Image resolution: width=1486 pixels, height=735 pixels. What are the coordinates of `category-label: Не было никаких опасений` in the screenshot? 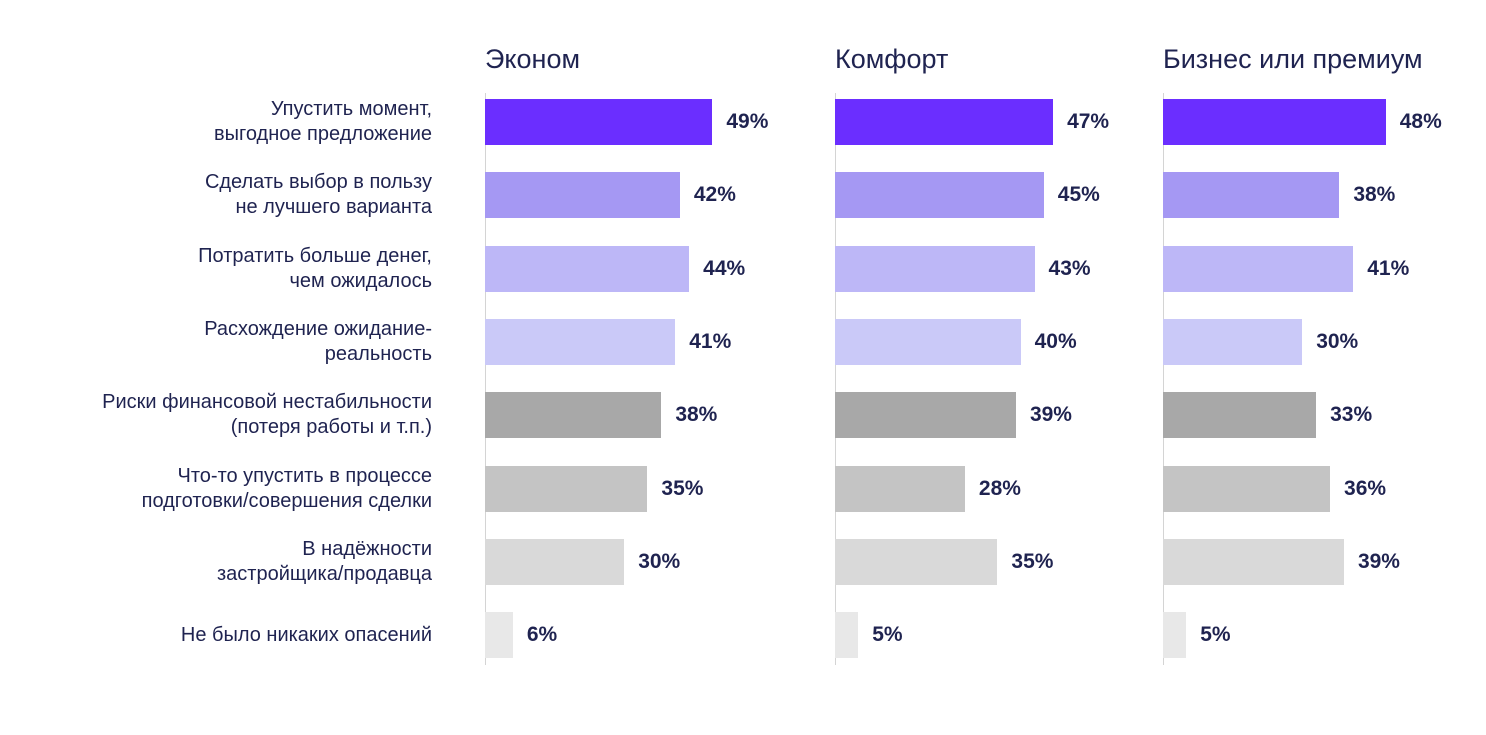 It's located at (306, 634).